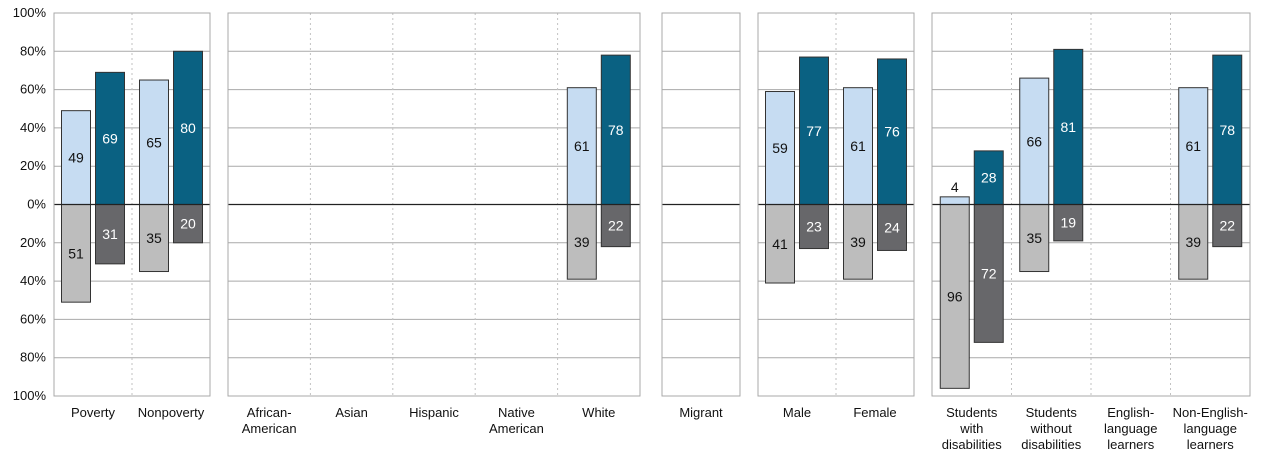  Describe the element at coordinates (1130, 412) in the screenshot. I see `category-label-line: English-` at that location.